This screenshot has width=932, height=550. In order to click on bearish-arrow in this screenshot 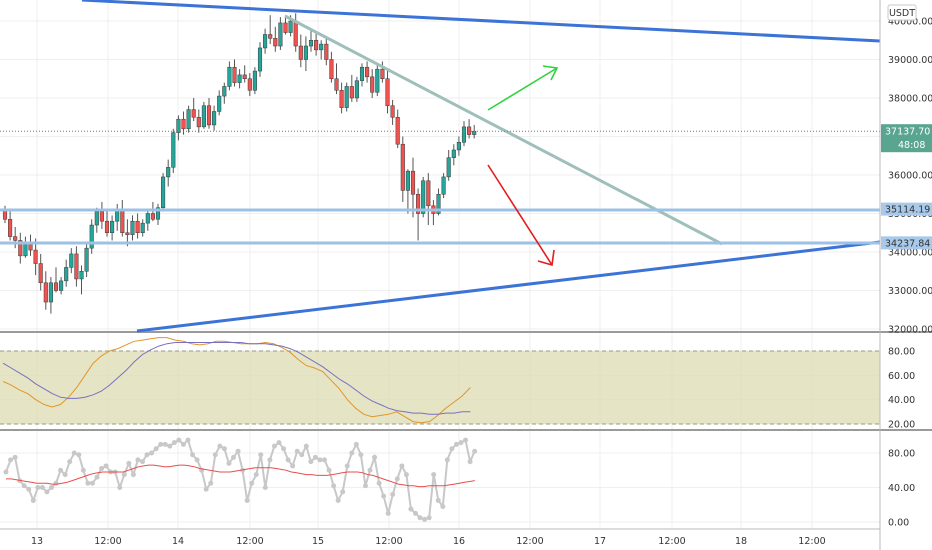, I will do `click(521, 215)`.